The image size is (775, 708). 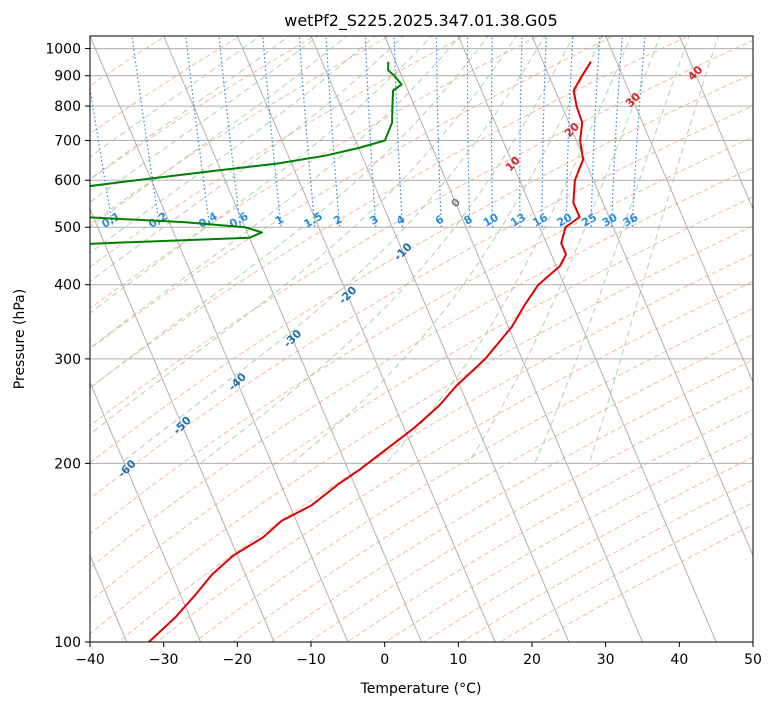 I want to click on x-axis: −40 −30 −20 −10 0 10 20 30 40 50, so click(x=418, y=655).